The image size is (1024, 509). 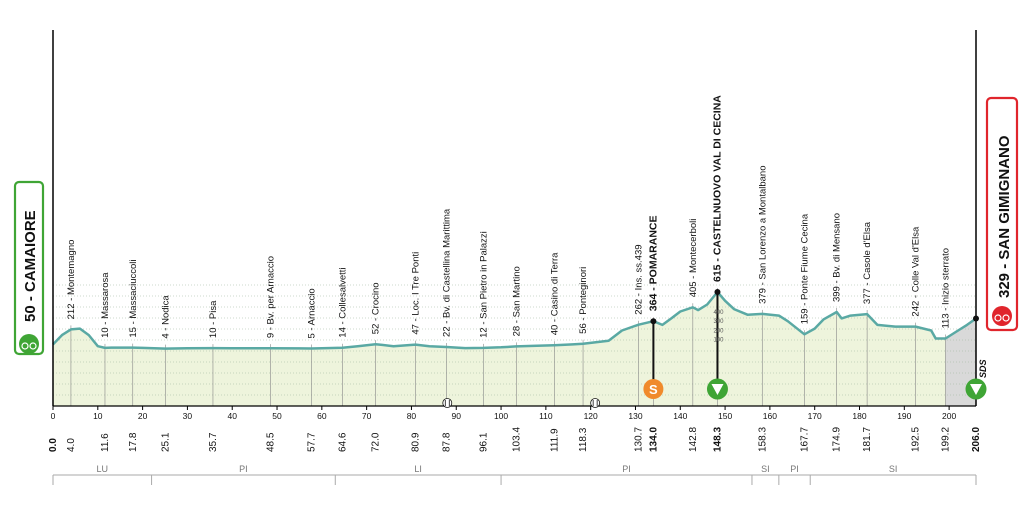 I want to click on x-axis-tick-label: 80, so click(x=412, y=416).